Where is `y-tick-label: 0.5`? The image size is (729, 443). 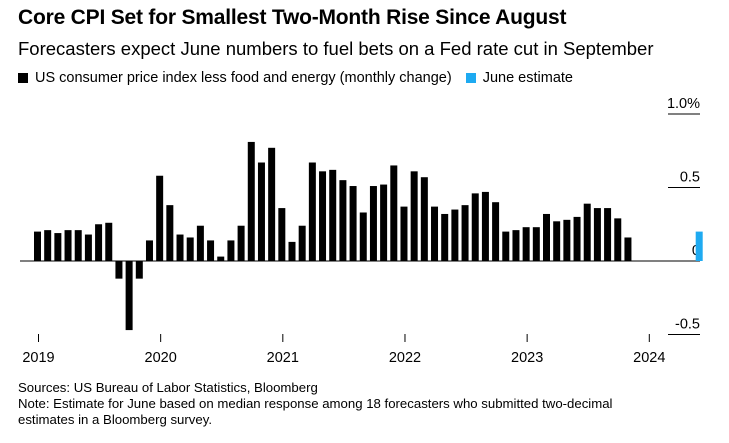 y-tick-label: 0.5 is located at coordinates (690, 178).